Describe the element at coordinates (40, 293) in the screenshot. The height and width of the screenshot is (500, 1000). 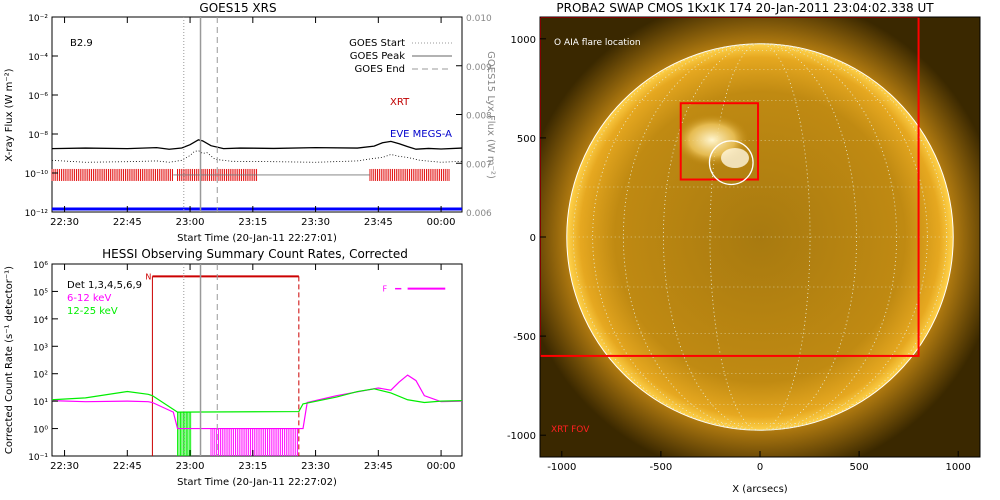
I see `hessi-ytick-label: 10⁵` at that location.